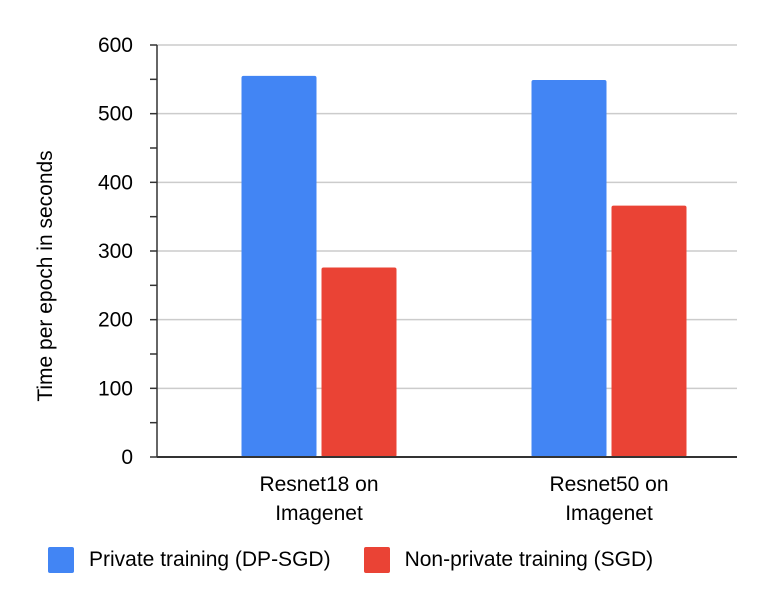  I want to click on x-category-label: Resnet50 on, so click(608, 484).